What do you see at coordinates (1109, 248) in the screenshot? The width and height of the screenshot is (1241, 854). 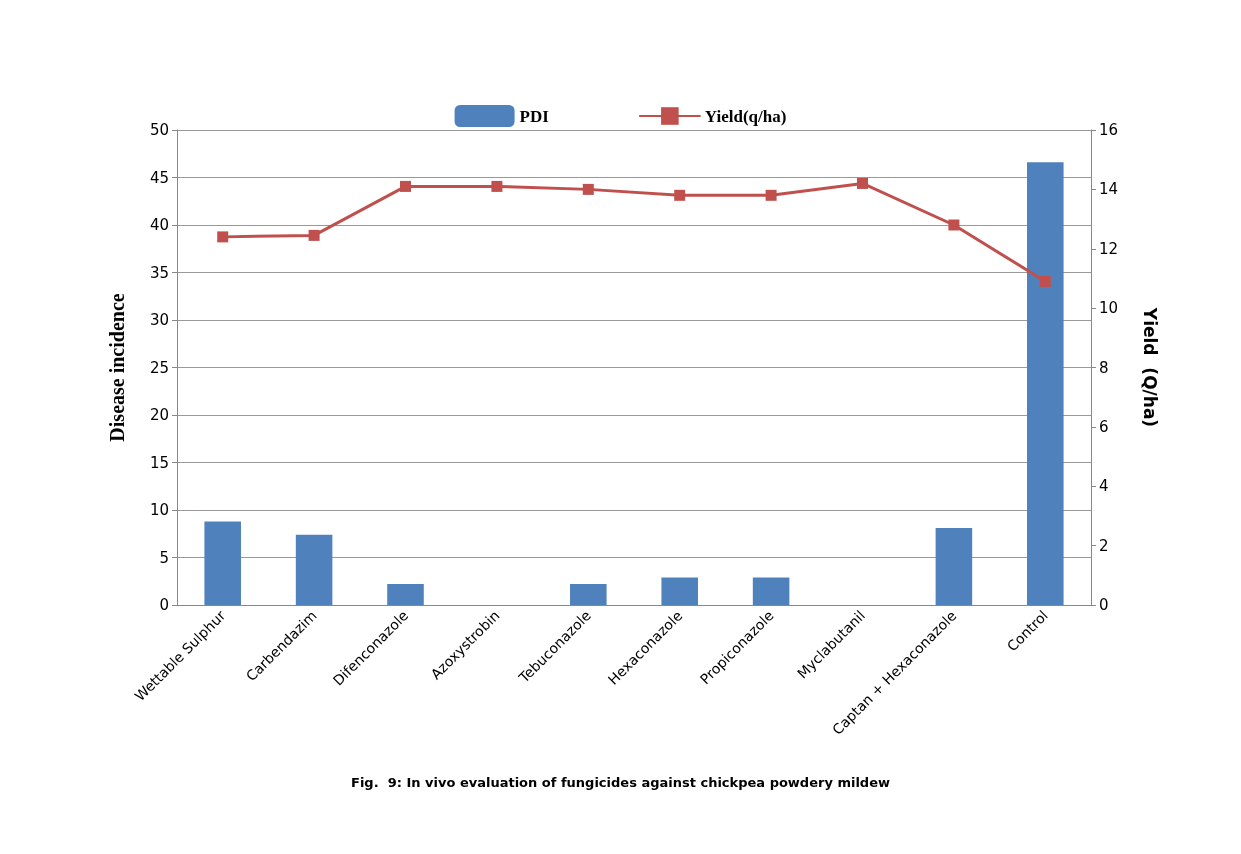 I see `y2-tick-label: 12` at bounding box center [1109, 248].